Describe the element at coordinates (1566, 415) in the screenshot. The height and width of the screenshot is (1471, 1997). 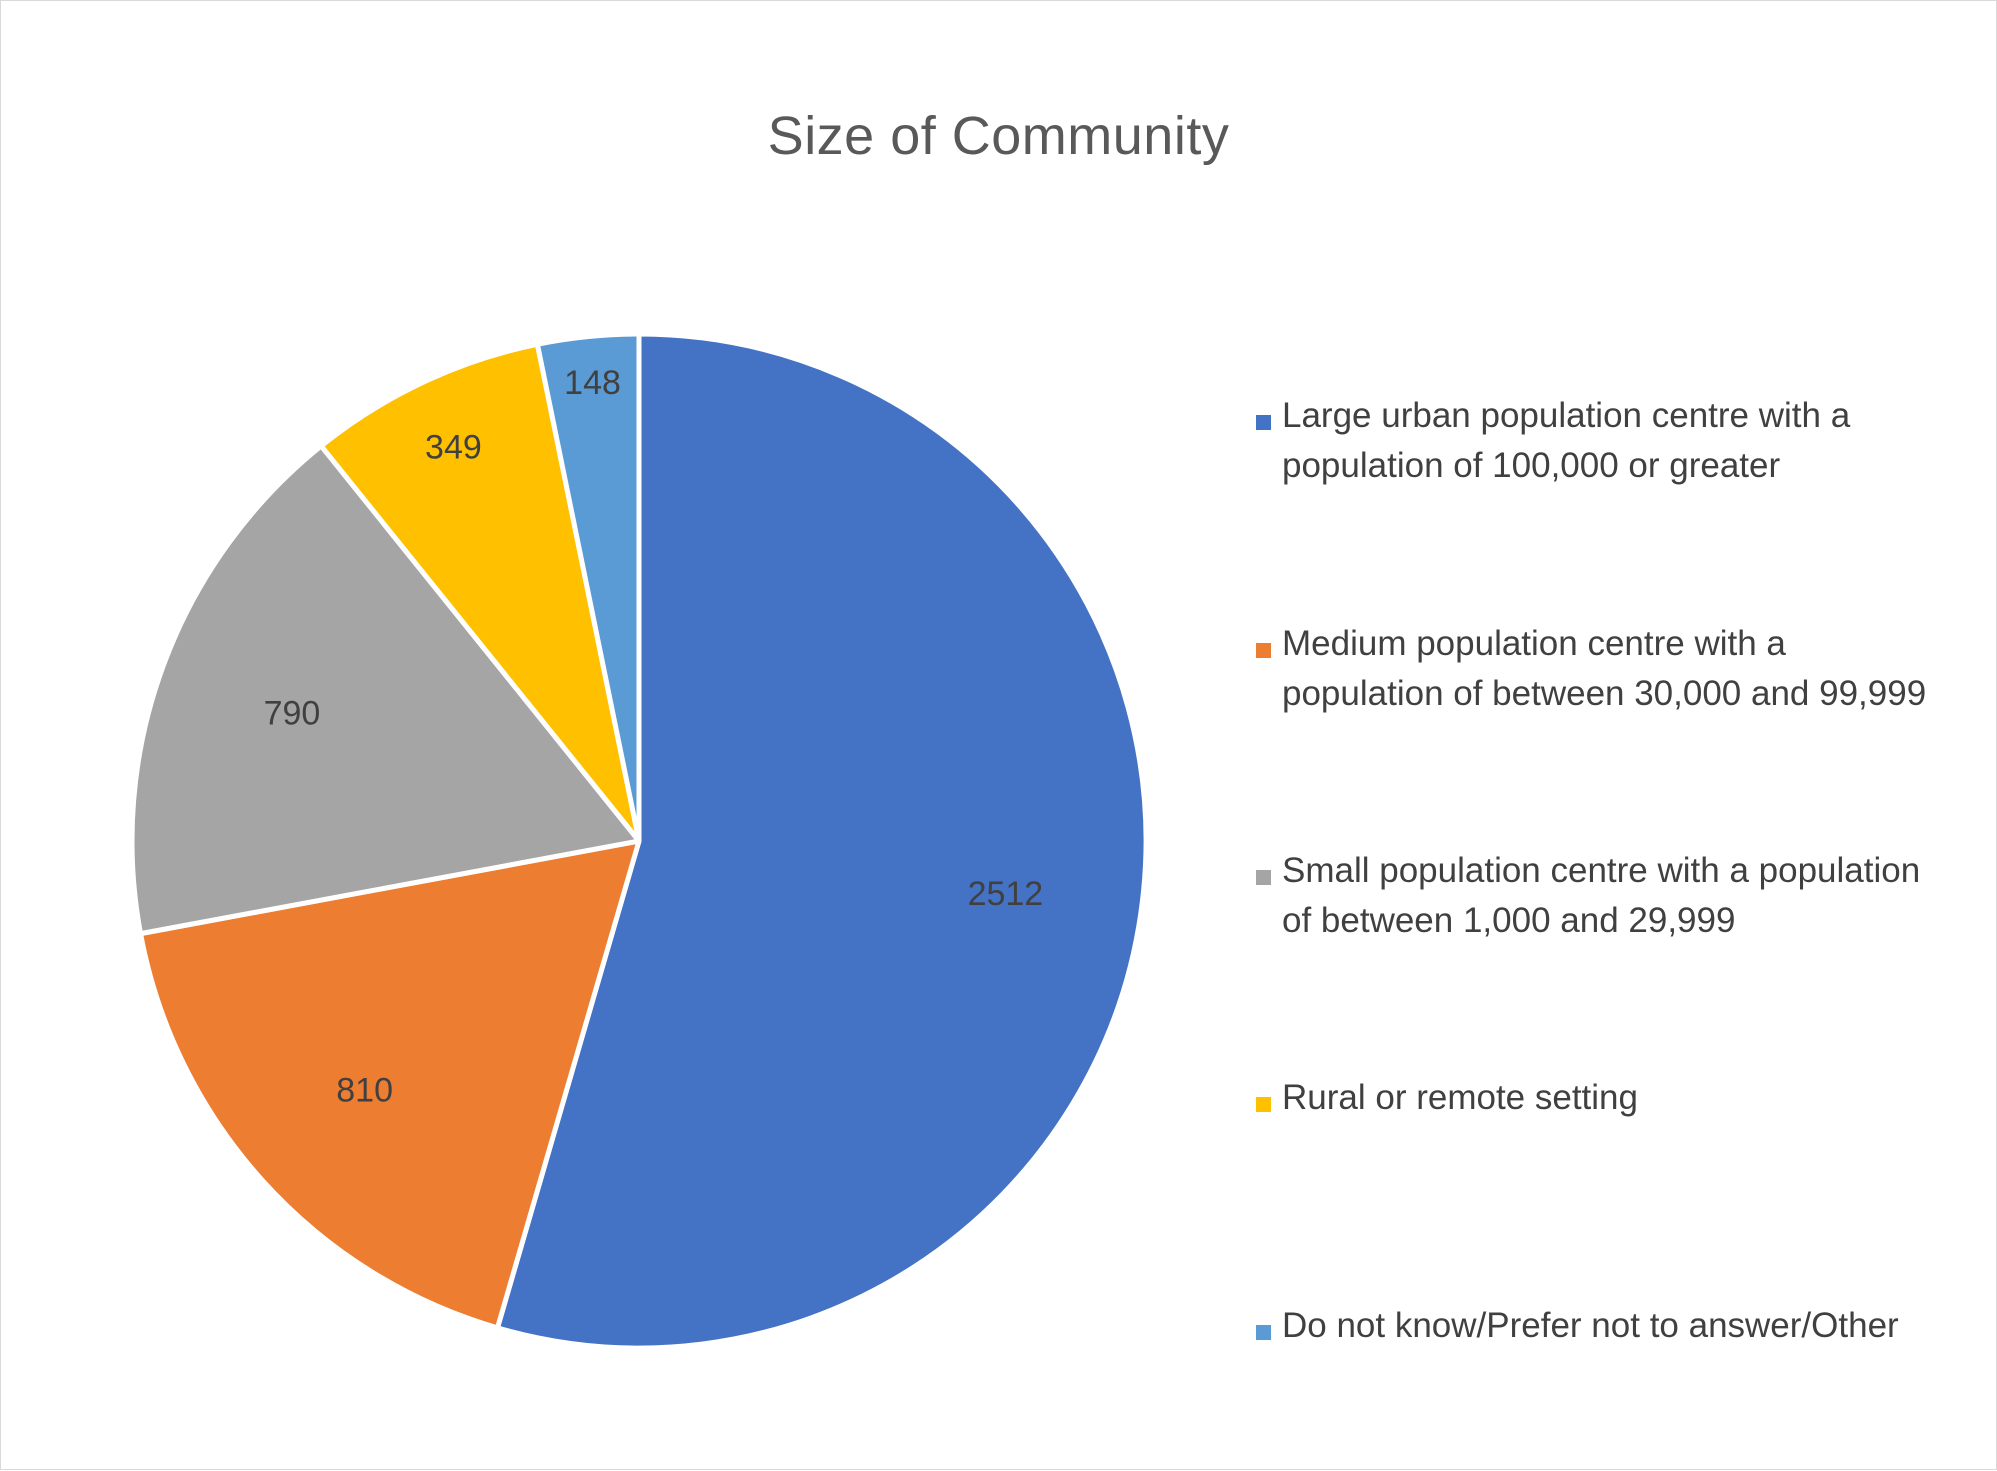
I see `legend-label-line: Large urban population centre with a` at that location.